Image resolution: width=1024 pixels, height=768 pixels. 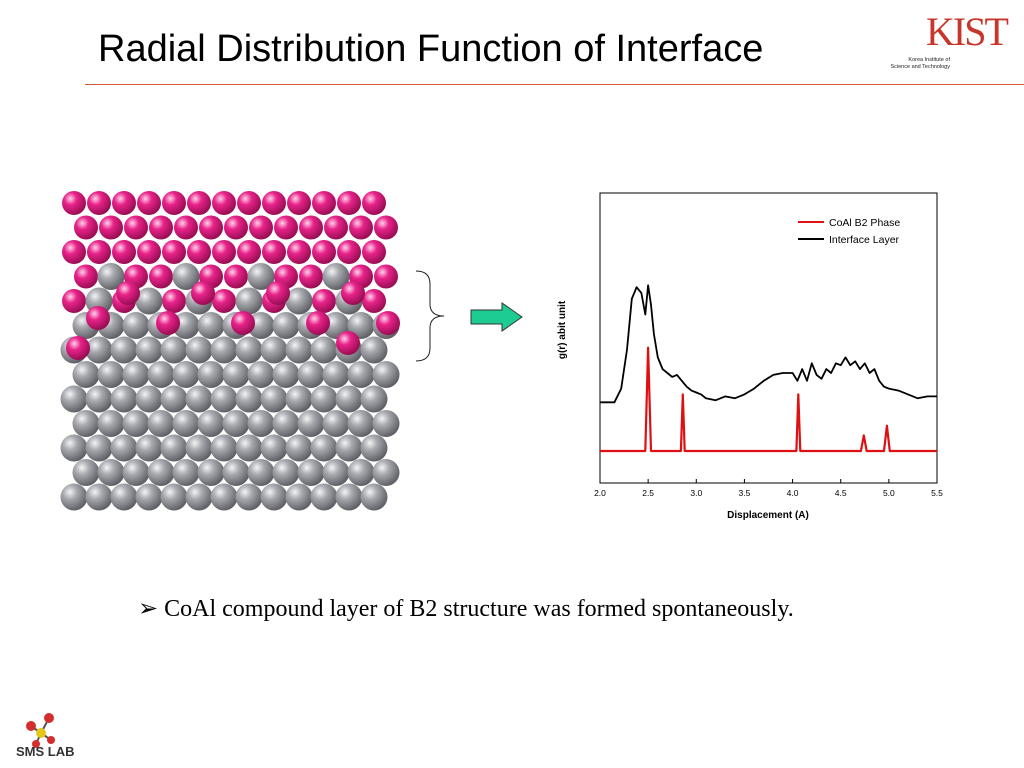 I want to click on x-tick-label: 3.0, so click(x=696, y=493).